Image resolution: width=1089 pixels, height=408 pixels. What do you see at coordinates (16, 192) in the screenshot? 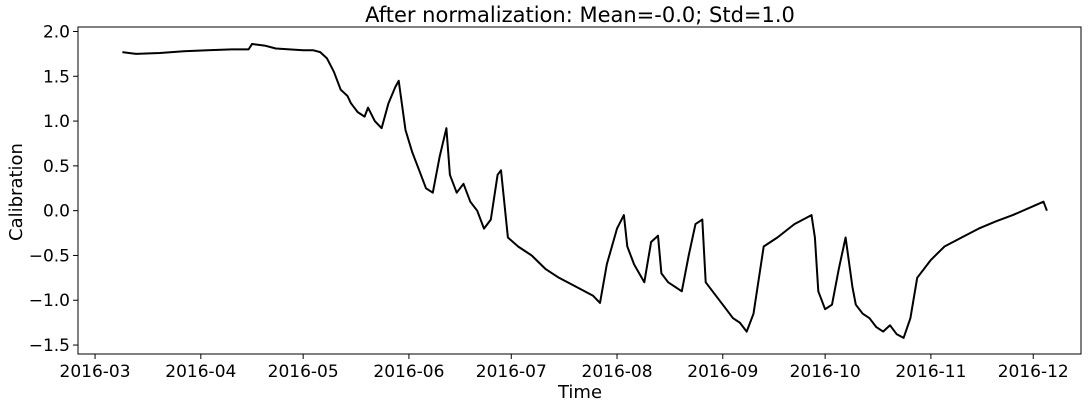
I see `y-axis-label: Calibration` at bounding box center [16, 192].